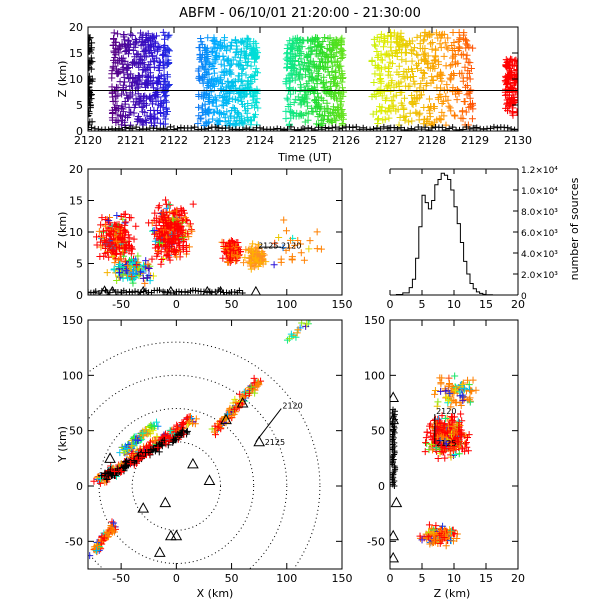 This screenshot has height=600, width=600. Describe the element at coordinates (486, 578) in the screenshot. I see `x-tick-label: 15` at that location.